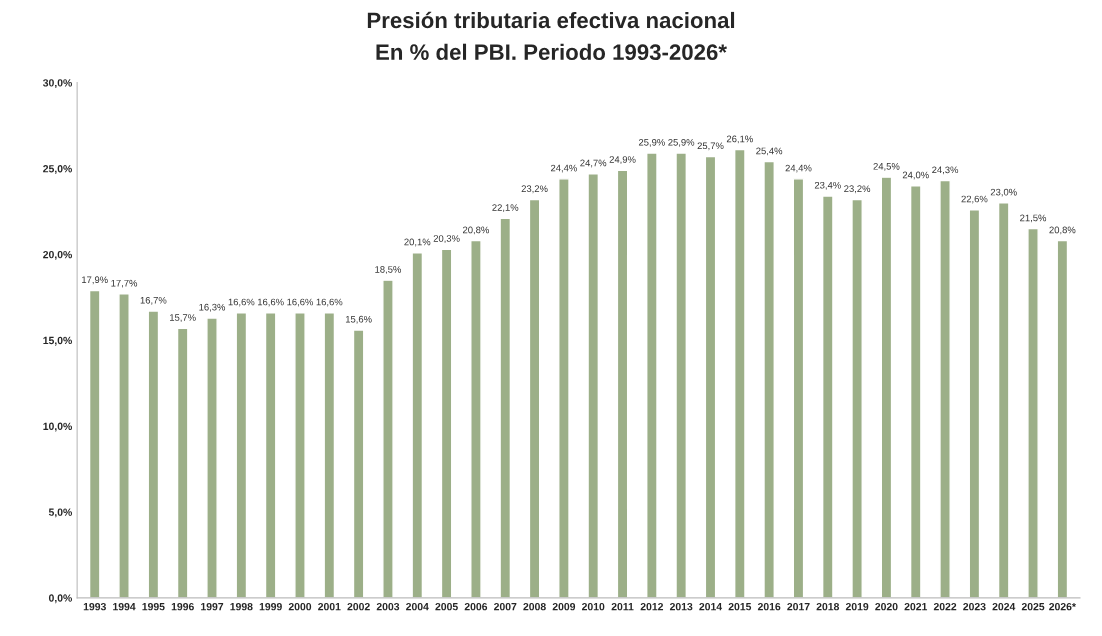 This screenshot has width=1102, height=636. What do you see at coordinates (94, 606) in the screenshot?
I see `x-tick-label: 1993` at bounding box center [94, 606].